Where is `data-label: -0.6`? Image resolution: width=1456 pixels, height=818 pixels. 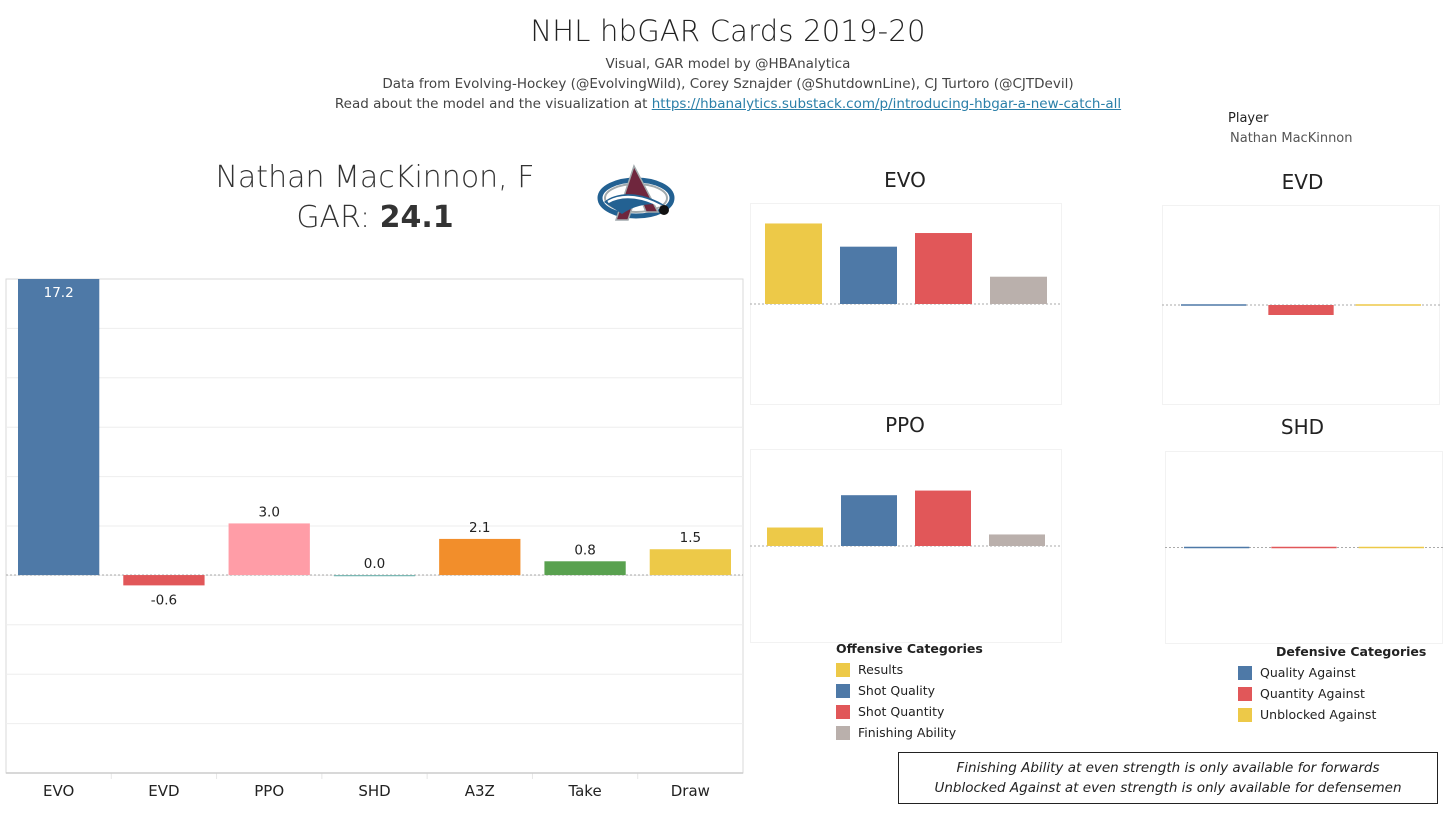 data-label: -0.6 is located at coordinates (164, 600).